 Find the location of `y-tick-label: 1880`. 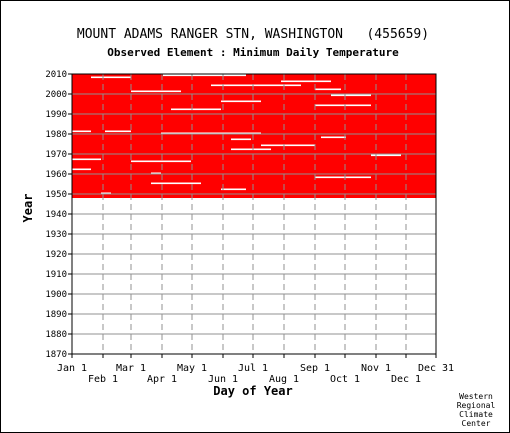

y-tick-label: 1880 is located at coordinates (56, 335).